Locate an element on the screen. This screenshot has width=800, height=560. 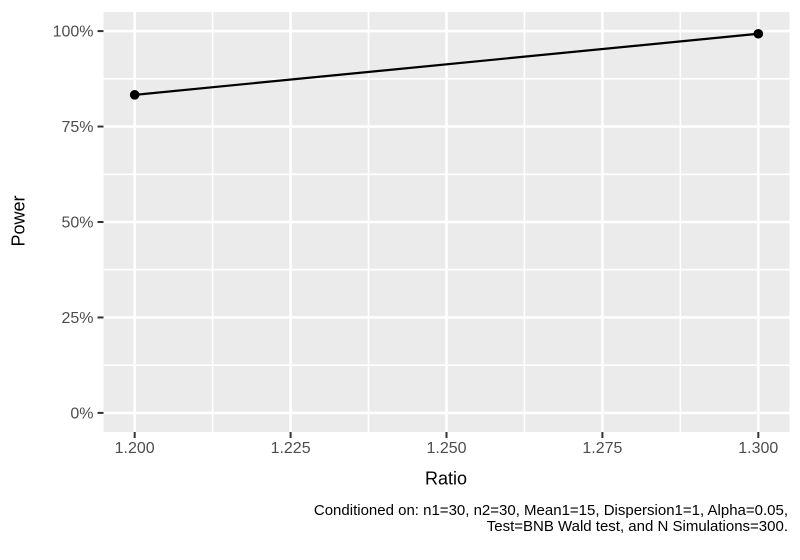
x-tick-label: 1.275 is located at coordinates (602, 448).